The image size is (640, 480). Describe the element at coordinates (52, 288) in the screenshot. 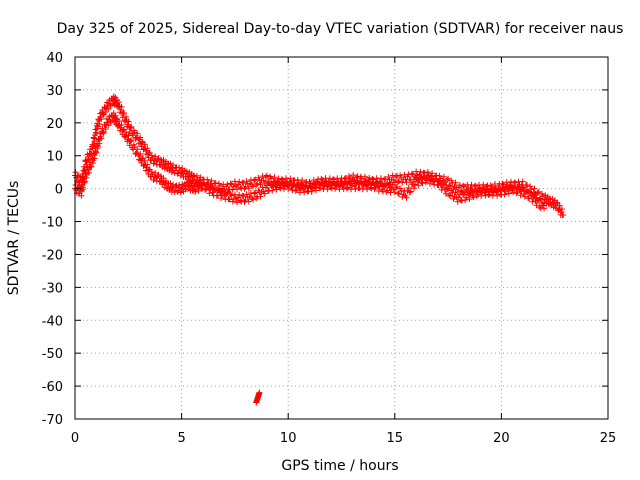

I see `y-tick-label: -30` at that location.